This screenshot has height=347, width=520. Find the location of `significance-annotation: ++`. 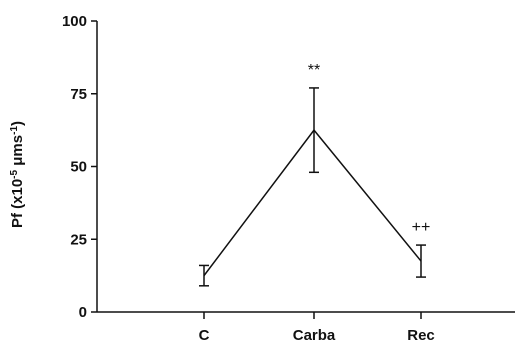

significance-annotation: ++ is located at coordinates (421, 227).